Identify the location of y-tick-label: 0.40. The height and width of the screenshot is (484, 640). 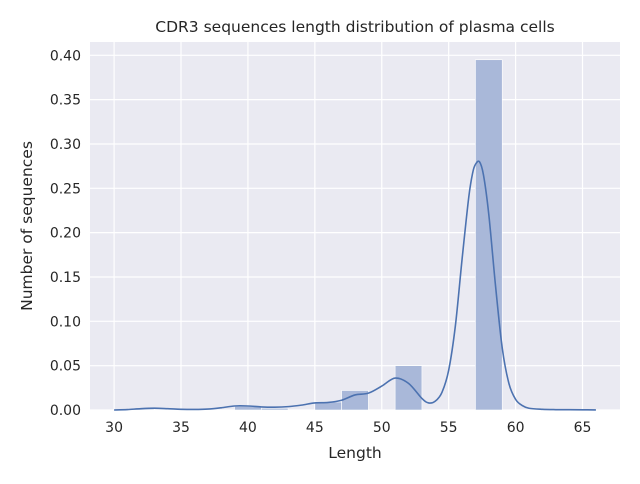
(65, 56).